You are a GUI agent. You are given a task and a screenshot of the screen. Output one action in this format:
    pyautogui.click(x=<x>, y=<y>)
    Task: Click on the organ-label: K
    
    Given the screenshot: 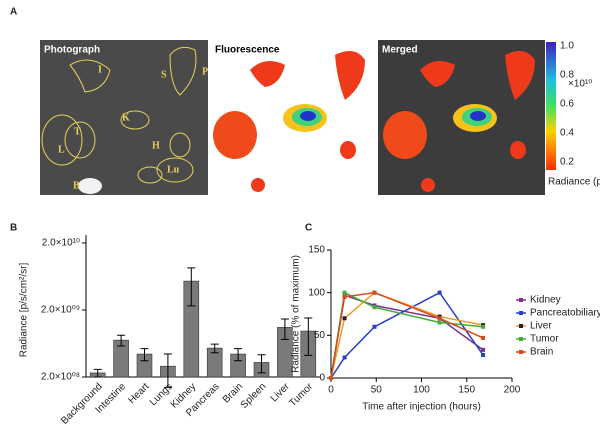 What is the action you would take?
    pyautogui.click(x=126, y=117)
    